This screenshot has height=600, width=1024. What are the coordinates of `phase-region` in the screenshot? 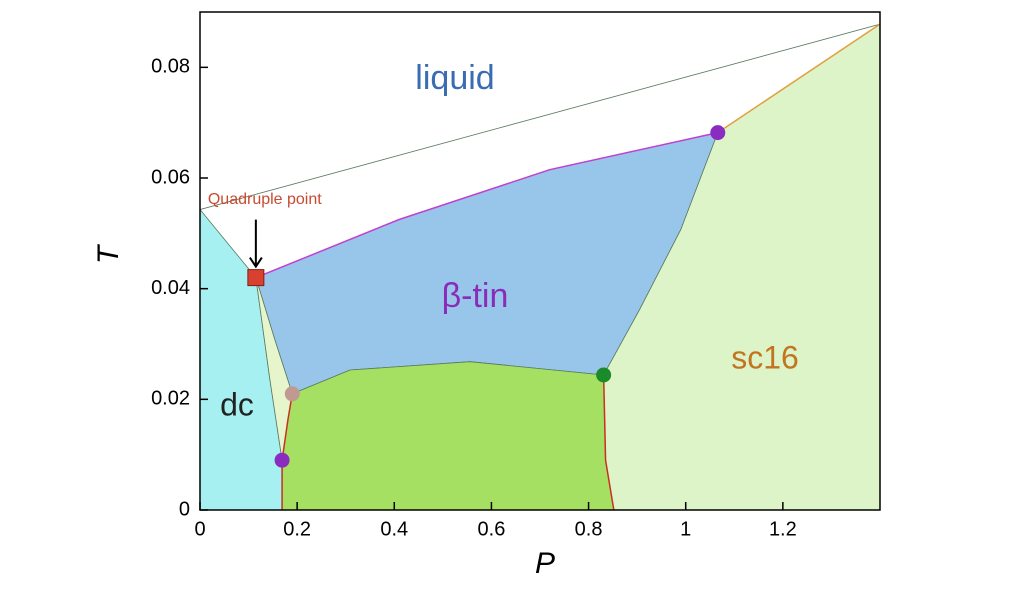 It's located at (448, 436).